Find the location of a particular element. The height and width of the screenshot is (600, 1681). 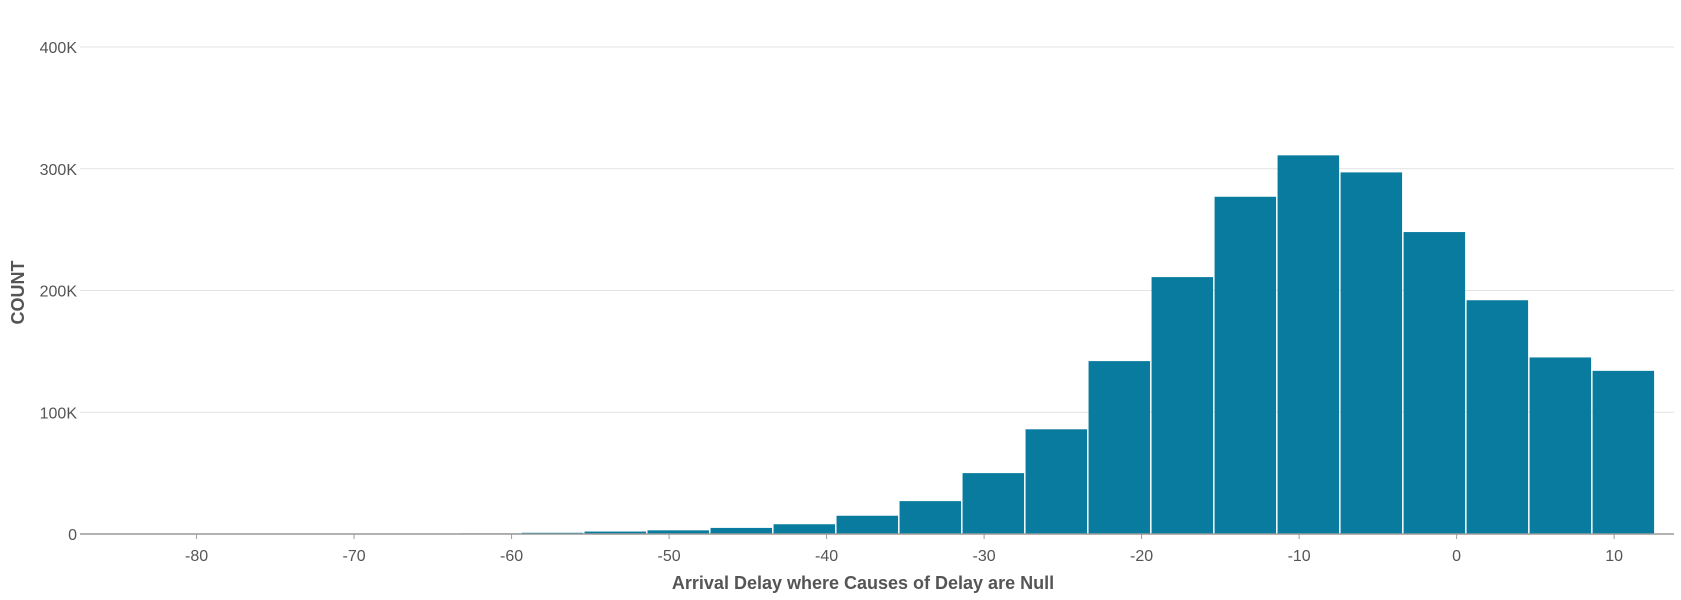

x-tick-label: -20 is located at coordinates (1141, 556).